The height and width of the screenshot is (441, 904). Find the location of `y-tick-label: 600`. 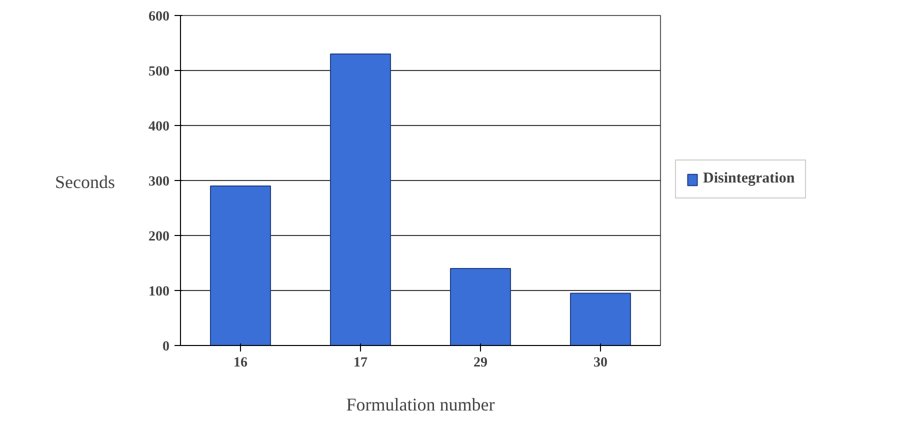

y-tick-label: 600 is located at coordinates (159, 17).